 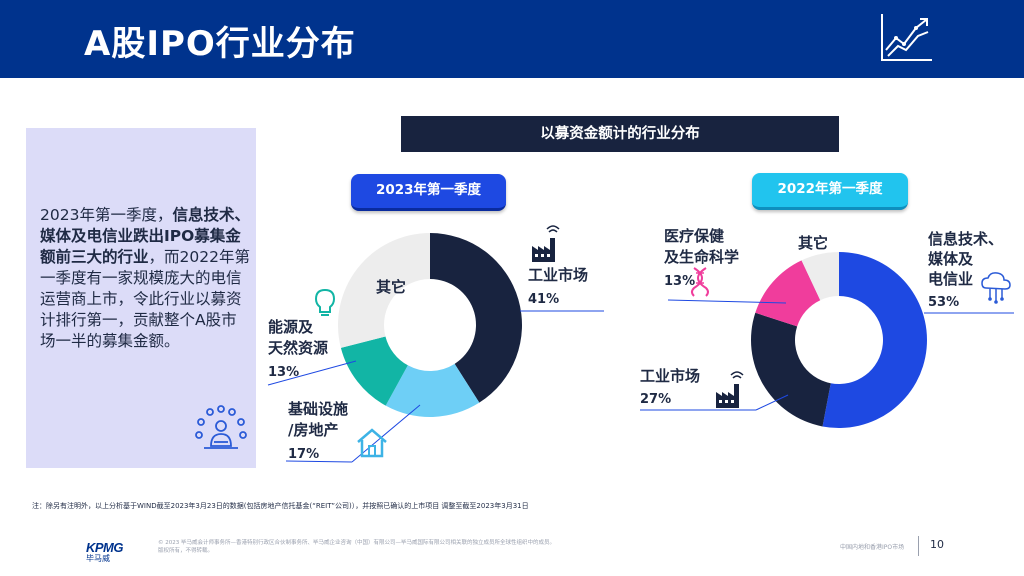 I want to click on chart-banner: 以募资金额计的行业分布, so click(x=620, y=134).